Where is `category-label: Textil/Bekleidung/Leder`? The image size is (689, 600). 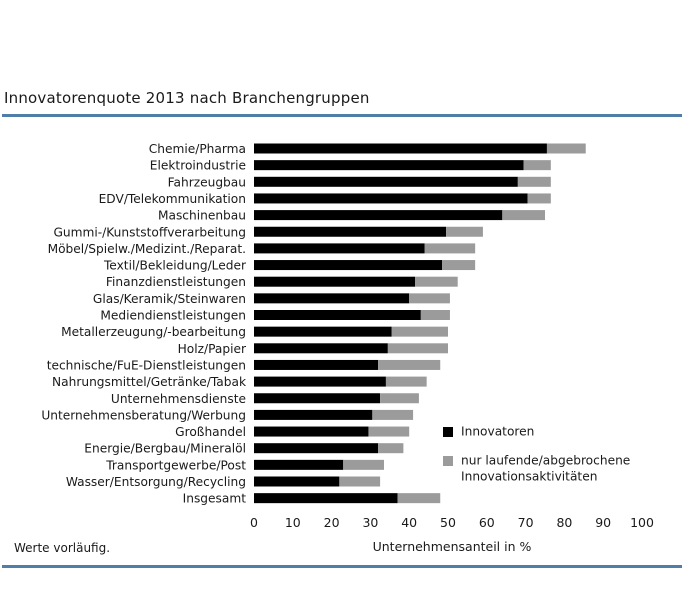 category-label: Textil/Bekleidung/Leder is located at coordinates (175, 266).